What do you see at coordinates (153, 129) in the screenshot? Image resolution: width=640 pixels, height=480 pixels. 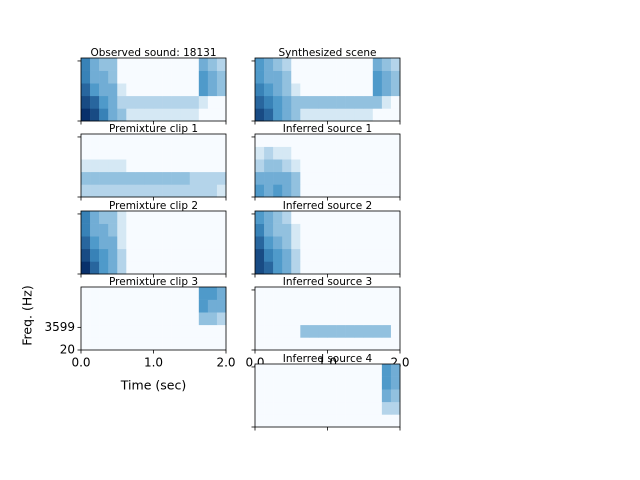 I see `panel-title: Premixture clip 1` at bounding box center [153, 129].